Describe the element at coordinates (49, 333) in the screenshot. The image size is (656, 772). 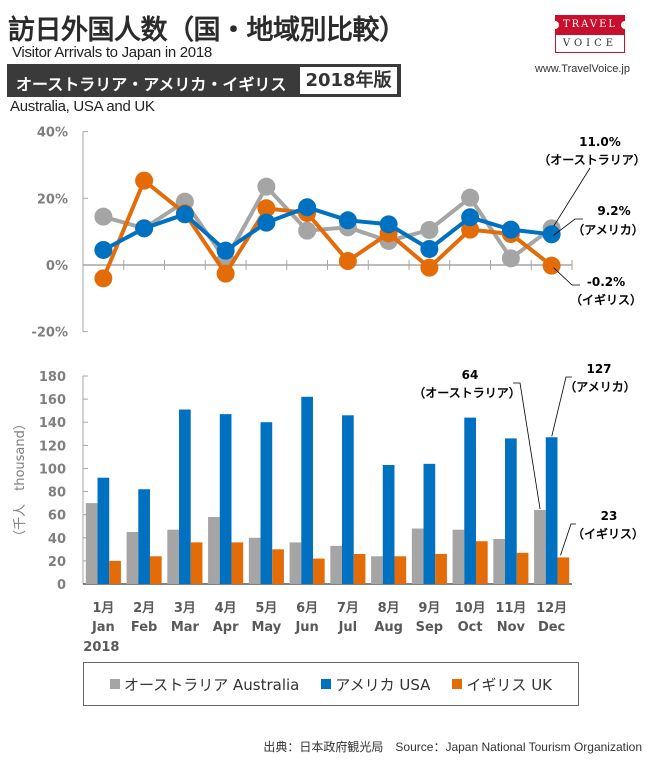
I see `line-y-tick-label: -20%` at that location.